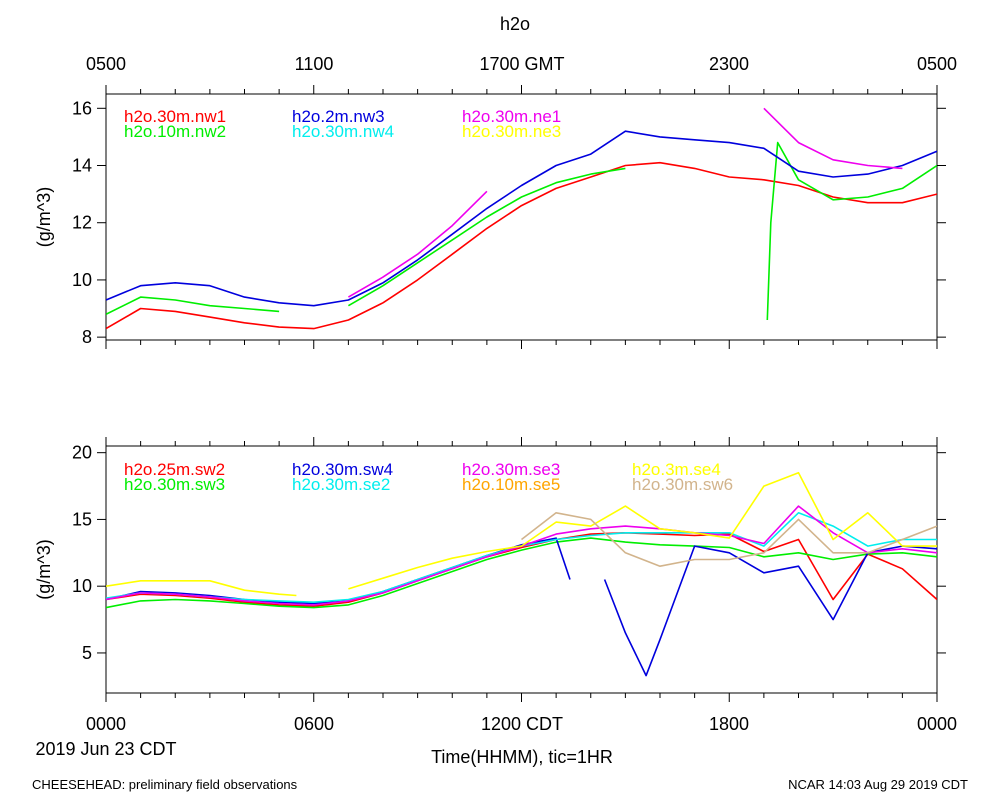 Image resolution: width=1000 pixels, height=800 pixels. Describe the element at coordinates (175, 116) in the screenshot. I see `legend-entry-h2o-30m-nw1: h2o.30m.nw1` at that location.